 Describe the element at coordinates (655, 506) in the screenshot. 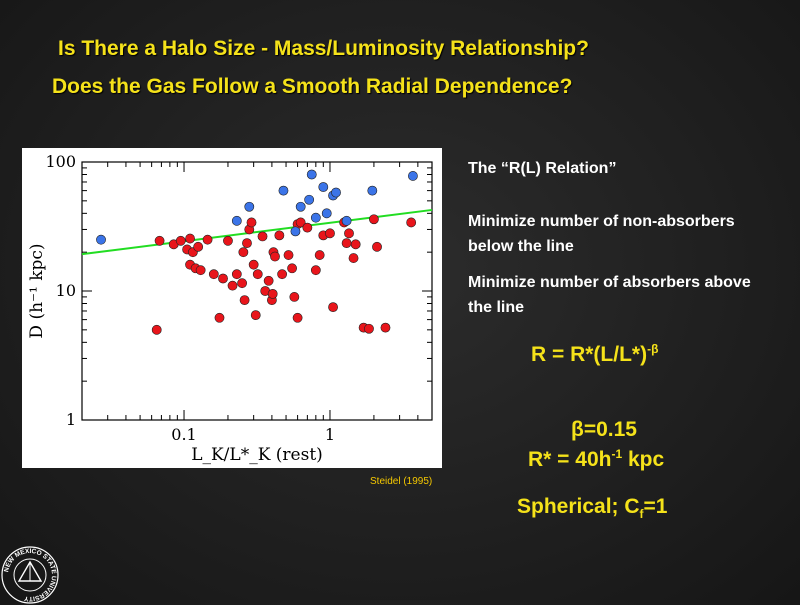

I see `spherical-suffix: =1` at that location.